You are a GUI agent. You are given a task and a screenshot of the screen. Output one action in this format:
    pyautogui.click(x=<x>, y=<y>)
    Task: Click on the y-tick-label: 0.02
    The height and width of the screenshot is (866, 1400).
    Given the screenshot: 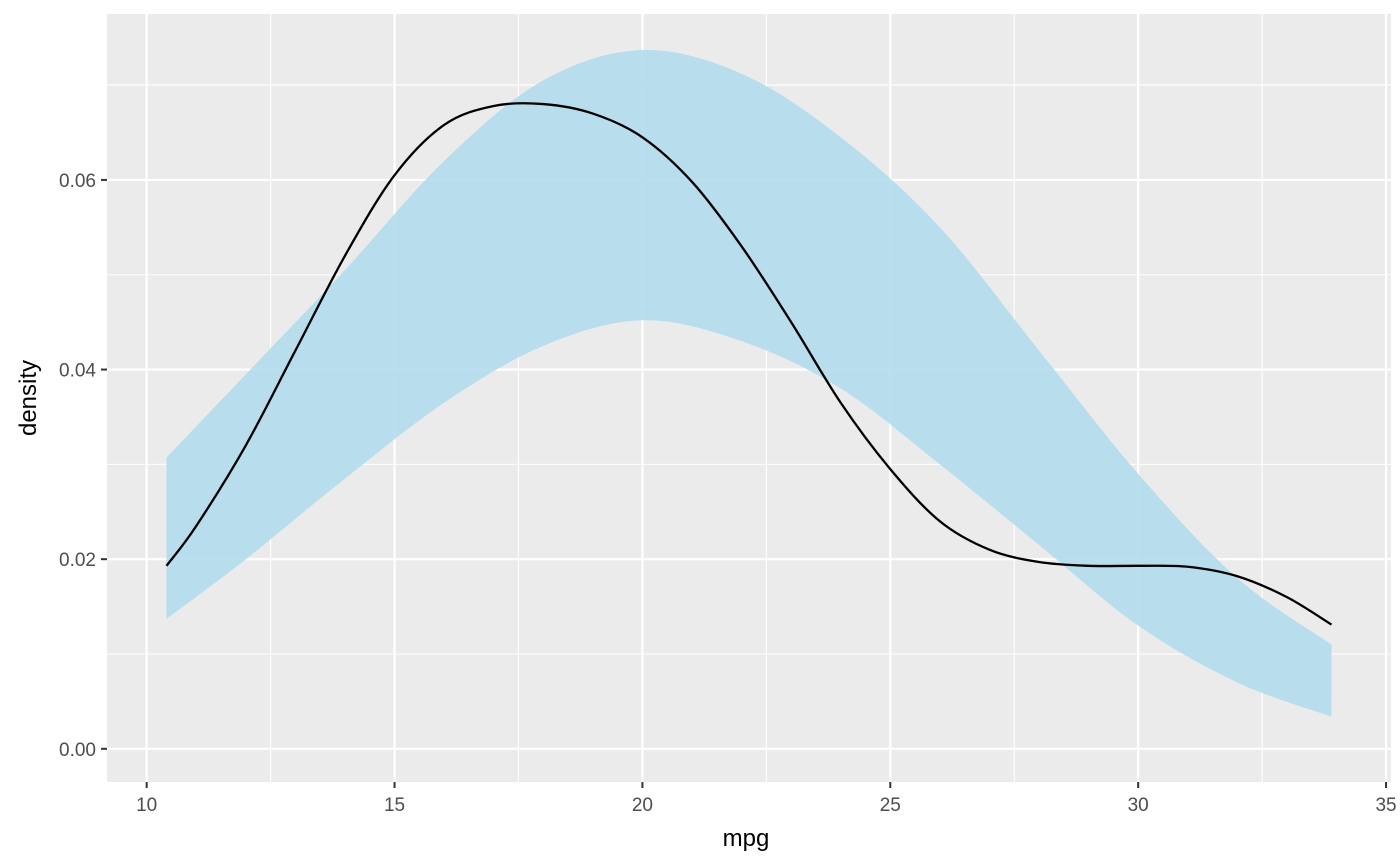 What is the action you would take?
    pyautogui.click(x=77, y=560)
    